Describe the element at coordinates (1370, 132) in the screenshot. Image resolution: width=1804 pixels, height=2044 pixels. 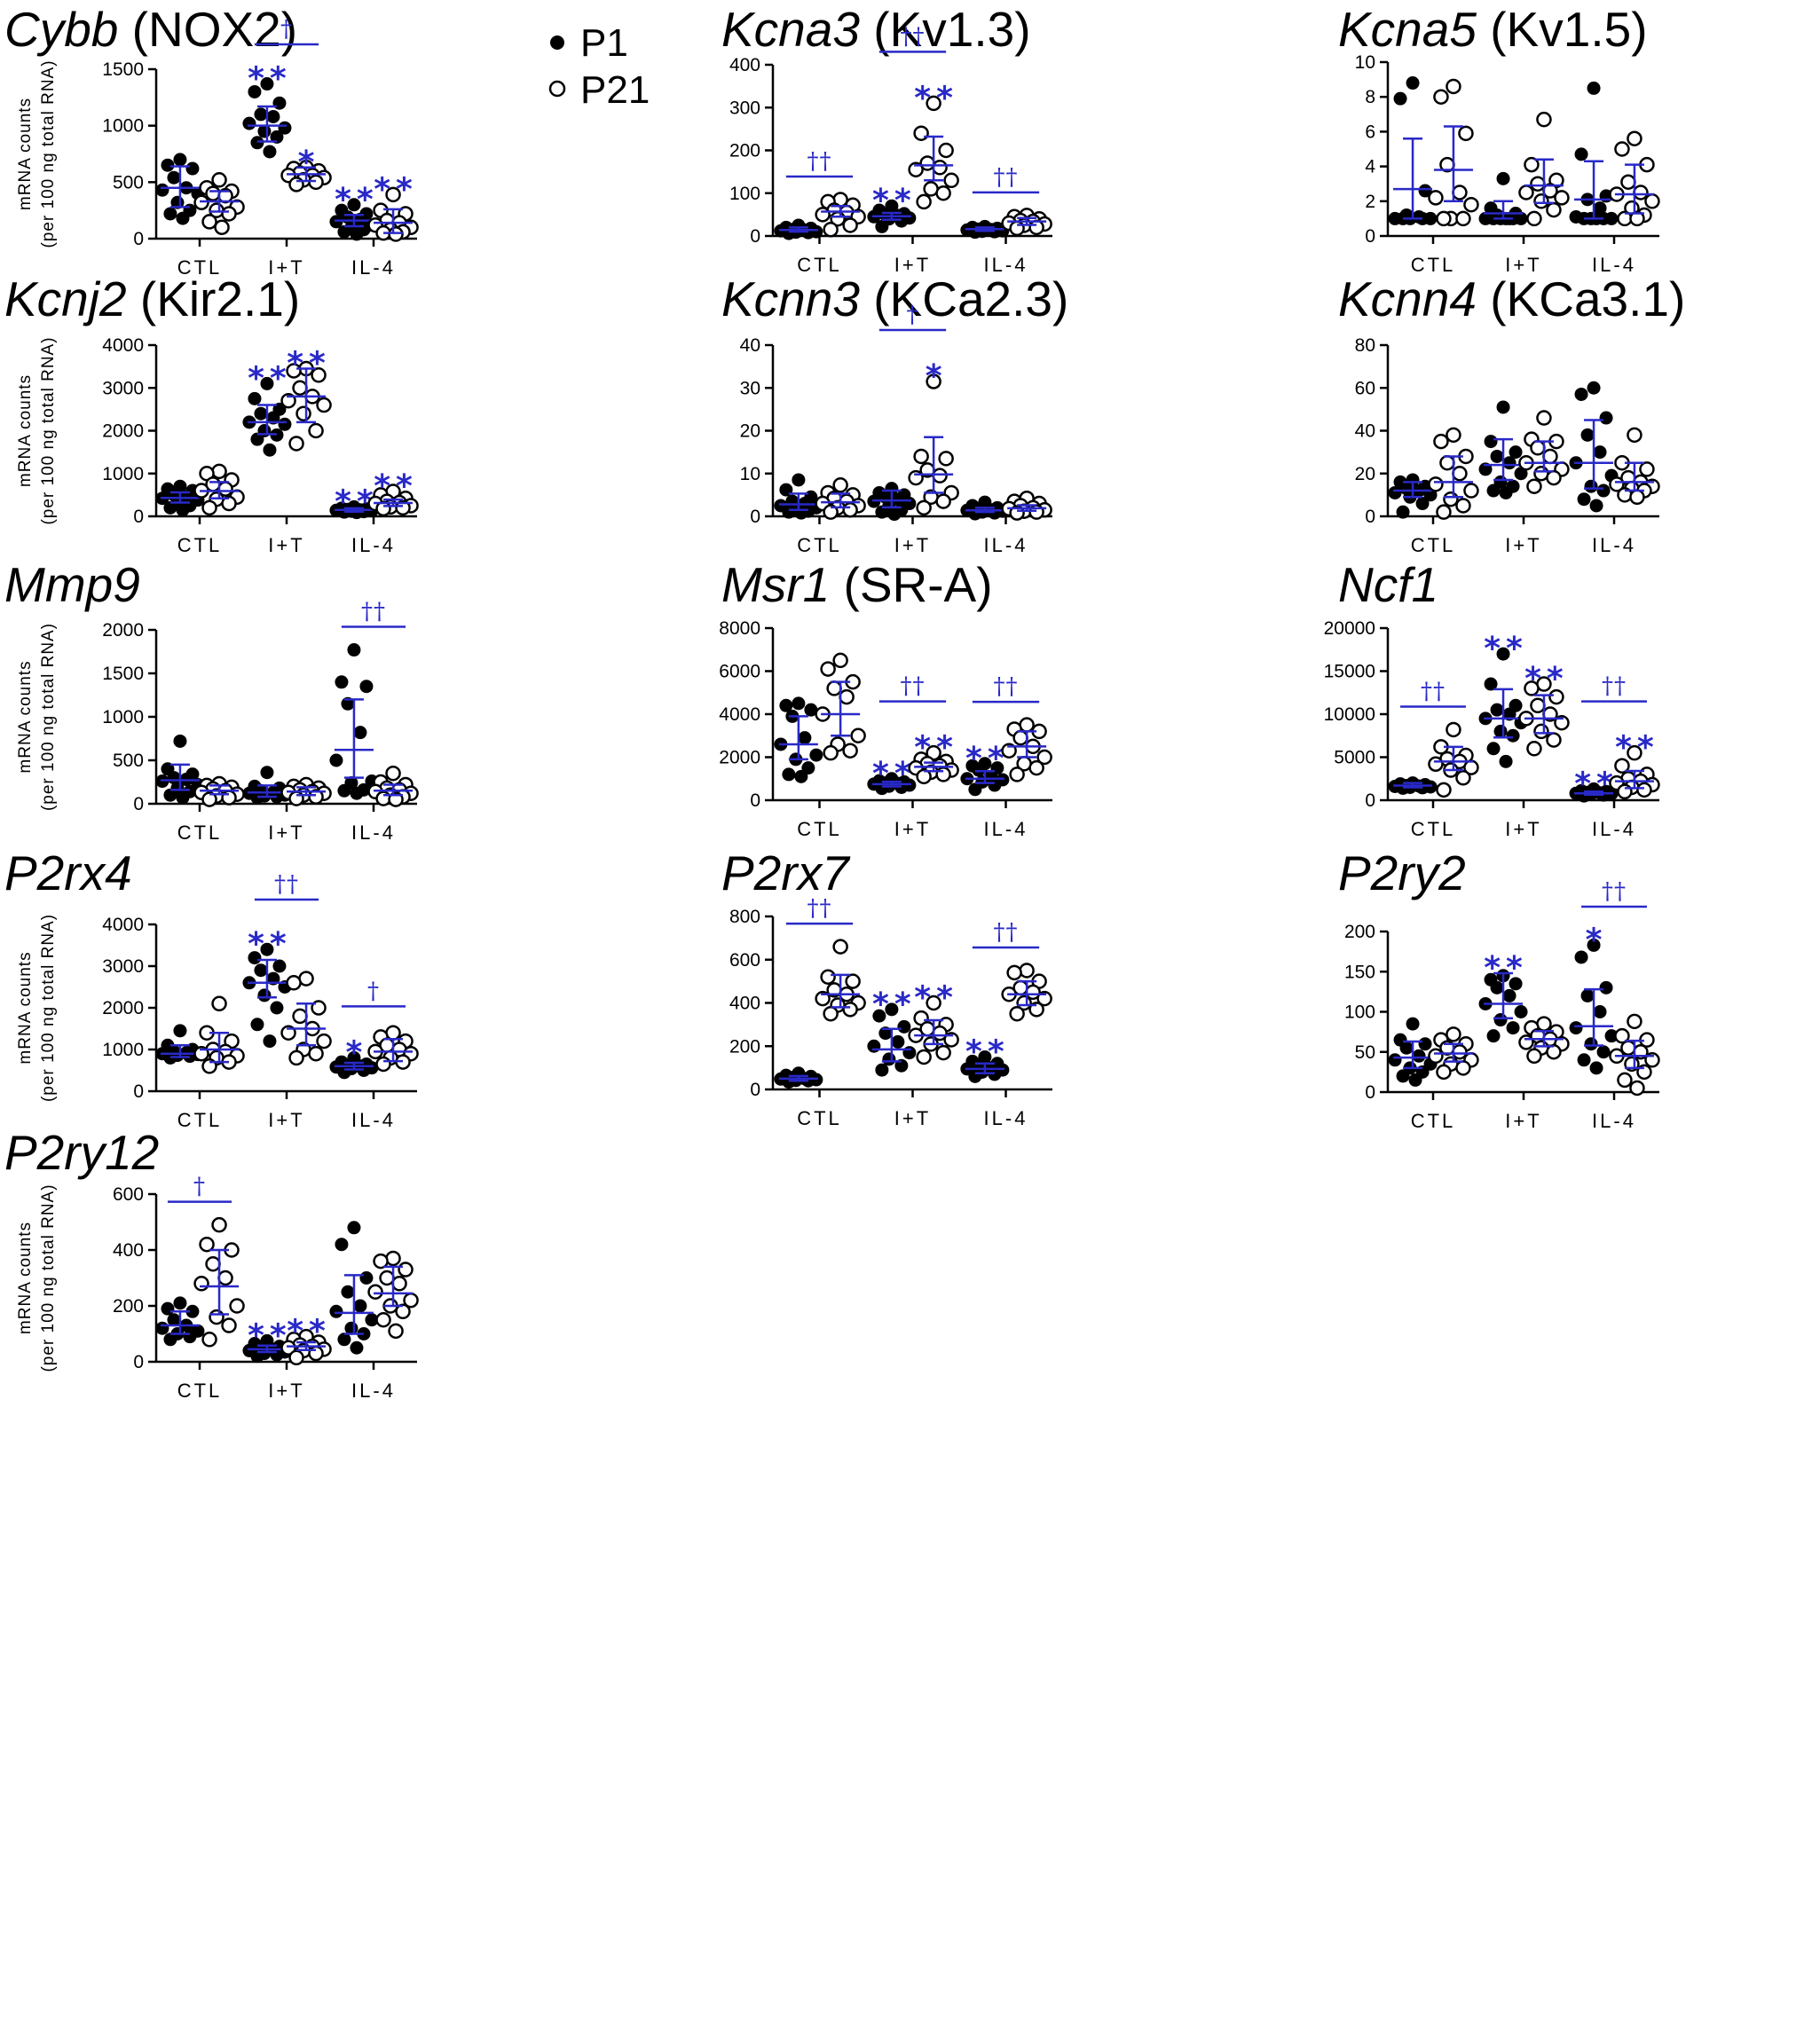
I see `y-tick-label: 6` at that location.